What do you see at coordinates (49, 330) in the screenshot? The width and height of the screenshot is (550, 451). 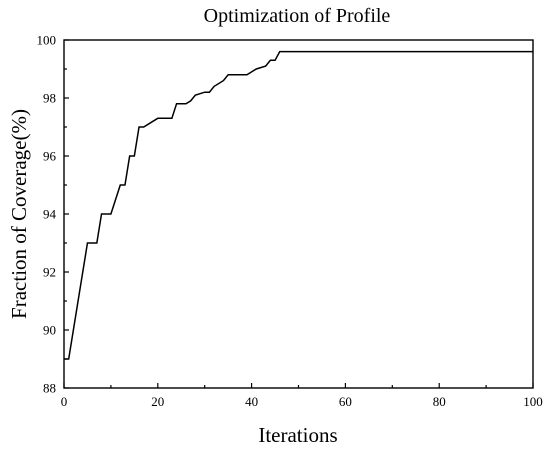 I see `y-tick-label: 90` at bounding box center [49, 330].